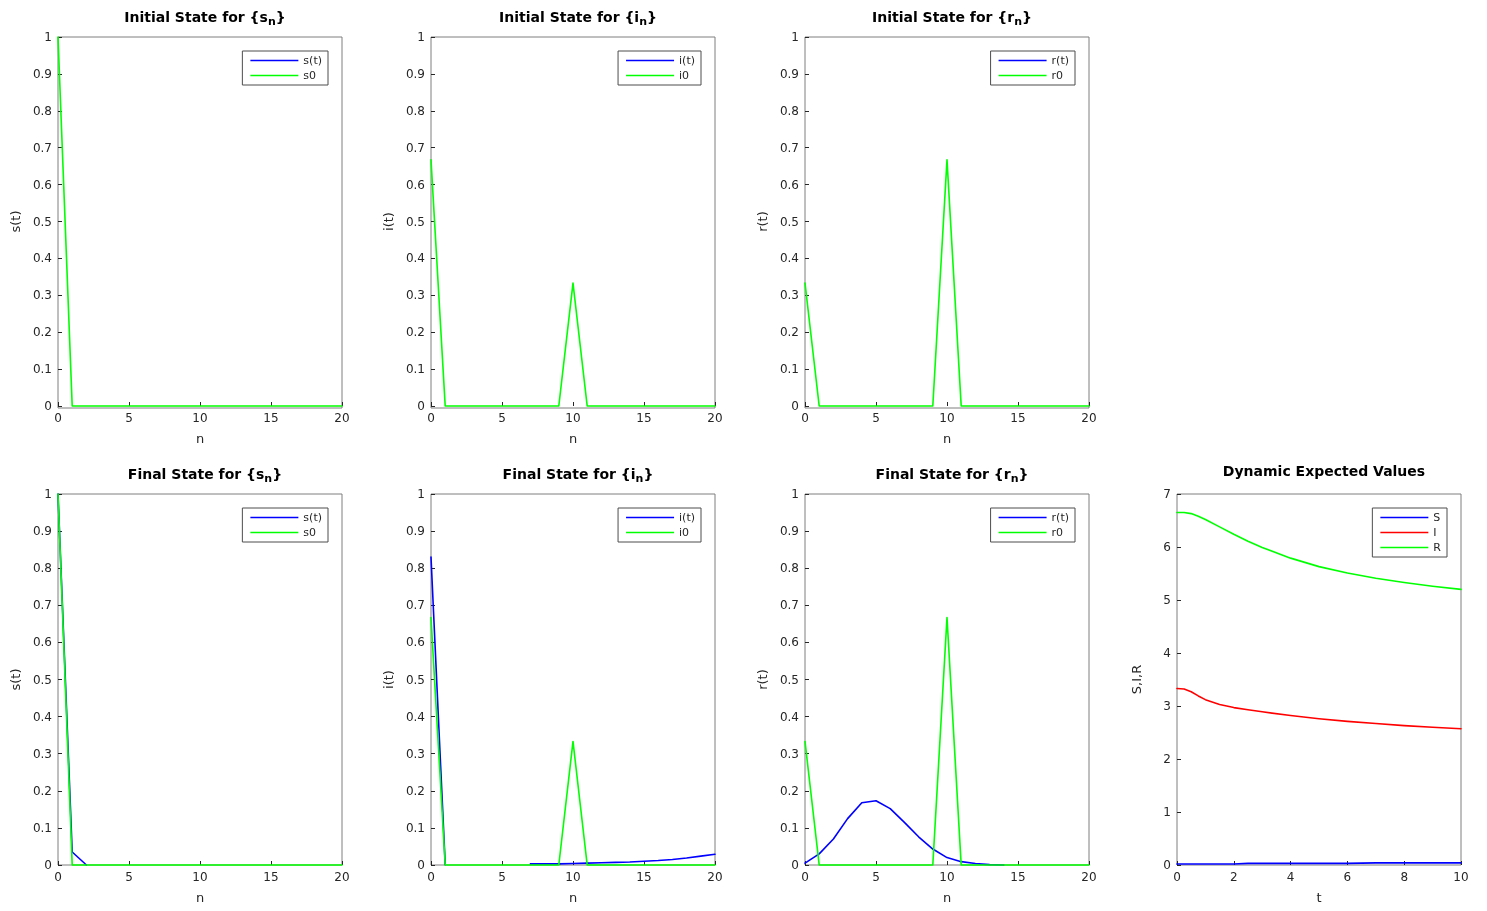 The width and height of the screenshot is (1487, 911). Describe the element at coordinates (1167, 653) in the screenshot. I see `y-tick-label: 4` at that location.